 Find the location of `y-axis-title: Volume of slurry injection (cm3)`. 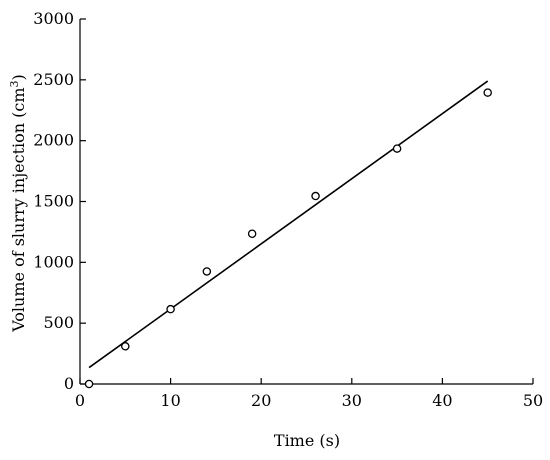

y-axis-title: Volume of slurry injection (cm3) is located at coordinates (18, 203).